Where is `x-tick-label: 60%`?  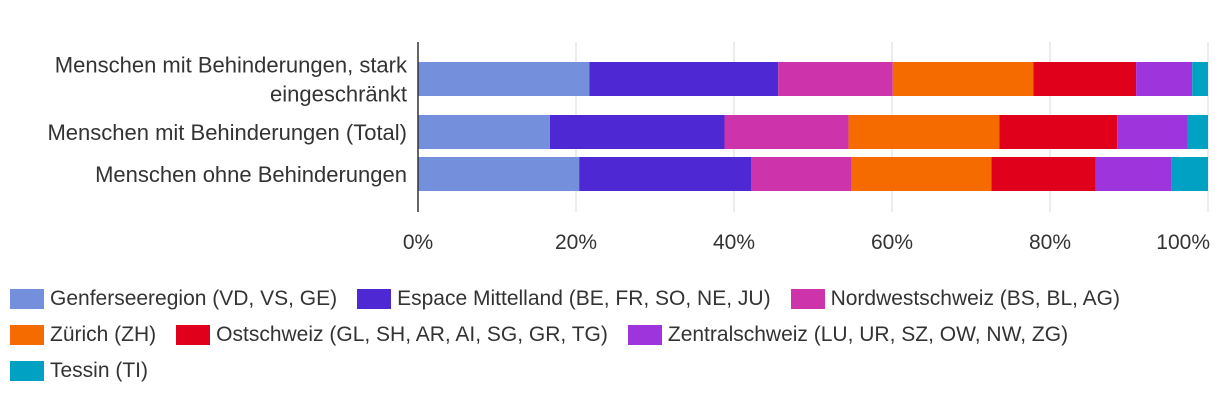
x-tick-label: 60% is located at coordinates (892, 242).